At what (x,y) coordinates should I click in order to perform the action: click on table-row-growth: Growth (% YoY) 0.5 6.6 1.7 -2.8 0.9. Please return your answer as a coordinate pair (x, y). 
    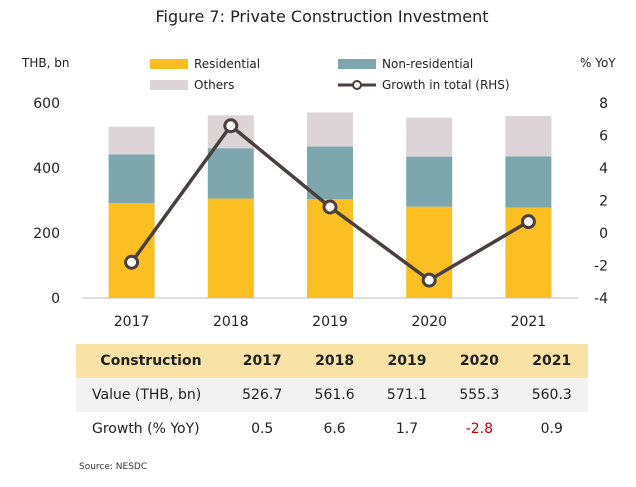
    Looking at the image, I should click on (332, 429).